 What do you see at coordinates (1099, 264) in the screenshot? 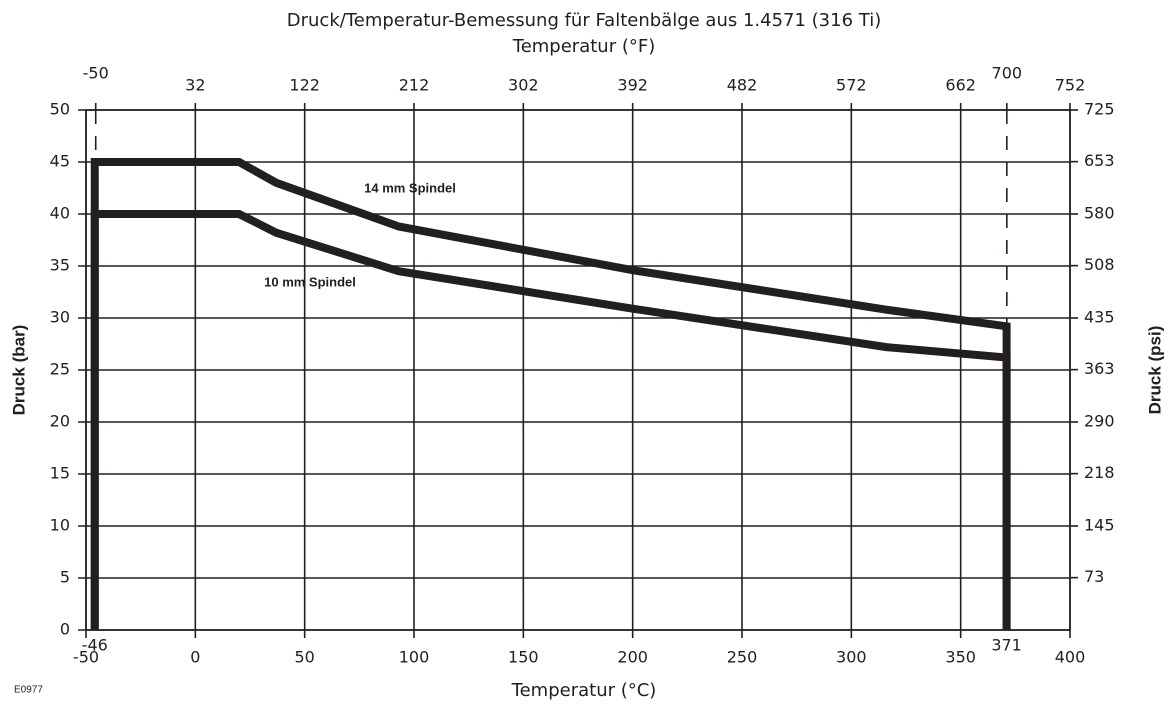
I see `y2-tick-label: 508` at bounding box center [1099, 264].